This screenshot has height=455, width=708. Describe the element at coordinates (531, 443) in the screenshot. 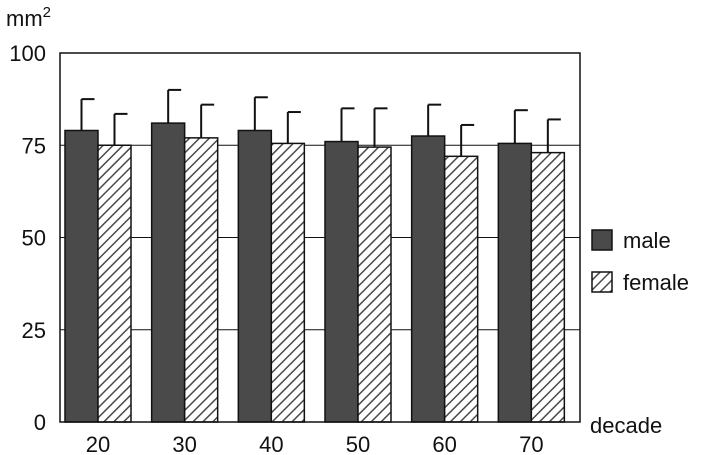

I see `x-tick-label: 70` at that location.